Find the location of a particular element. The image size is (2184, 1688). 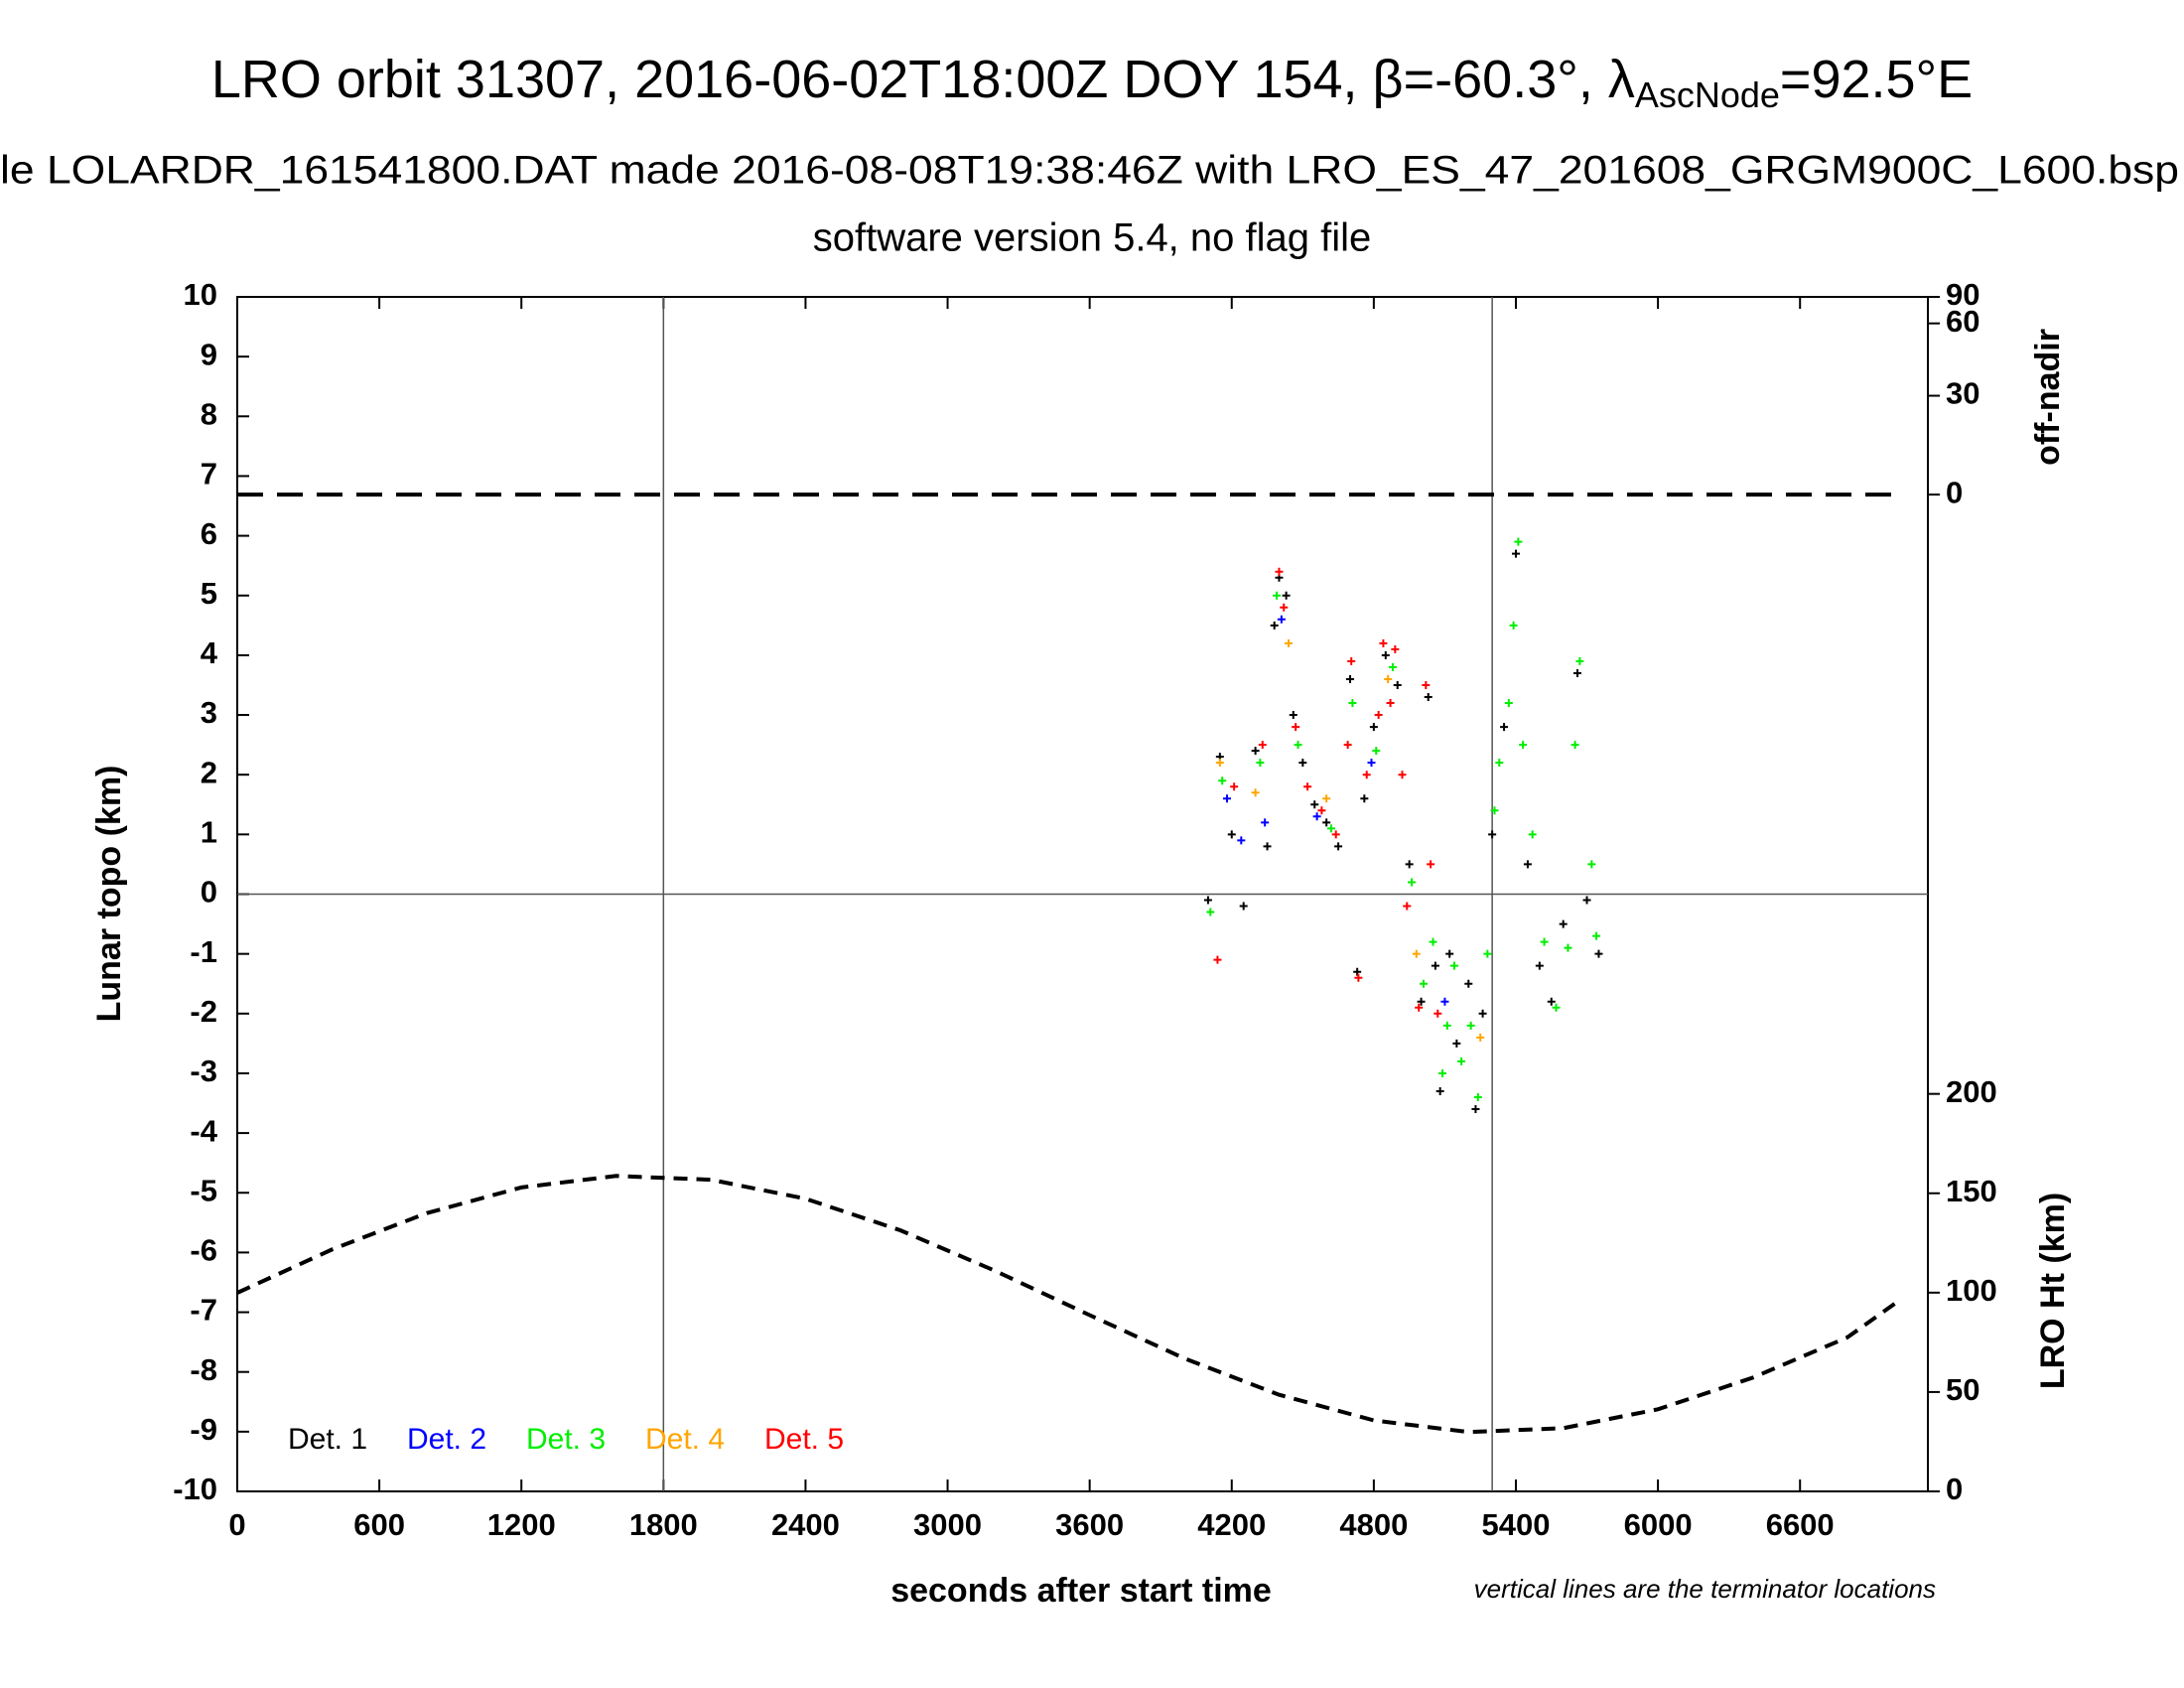

y2-tick-label: 200 is located at coordinates (1971, 1091).